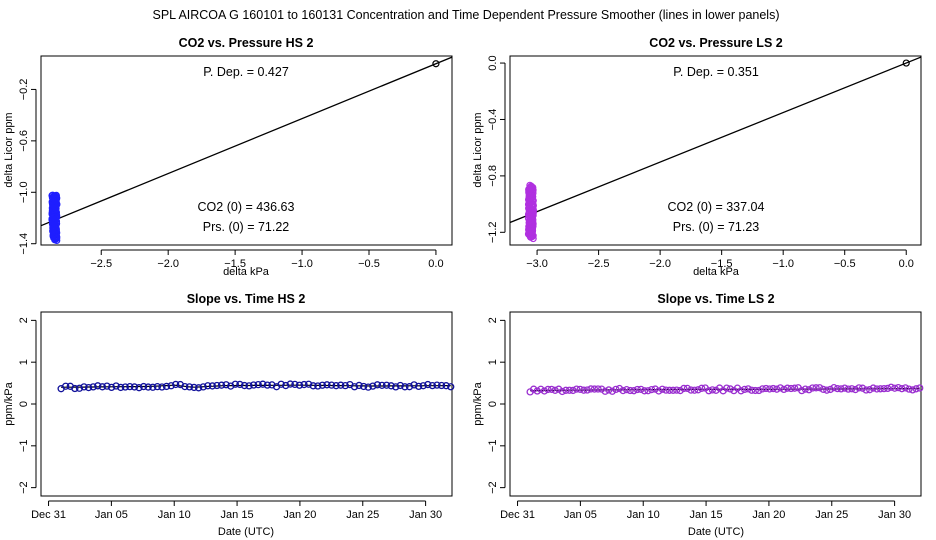 This screenshot has height=540, width=936. What do you see at coordinates (24, 90) in the screenshot?
I see `y-tick-label: −0.2` at bounding box center [24, 90].